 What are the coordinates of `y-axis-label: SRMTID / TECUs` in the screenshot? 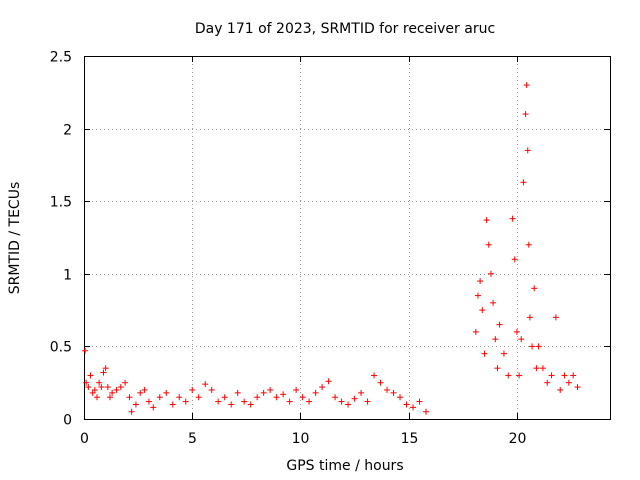 It's located at (15, 238).